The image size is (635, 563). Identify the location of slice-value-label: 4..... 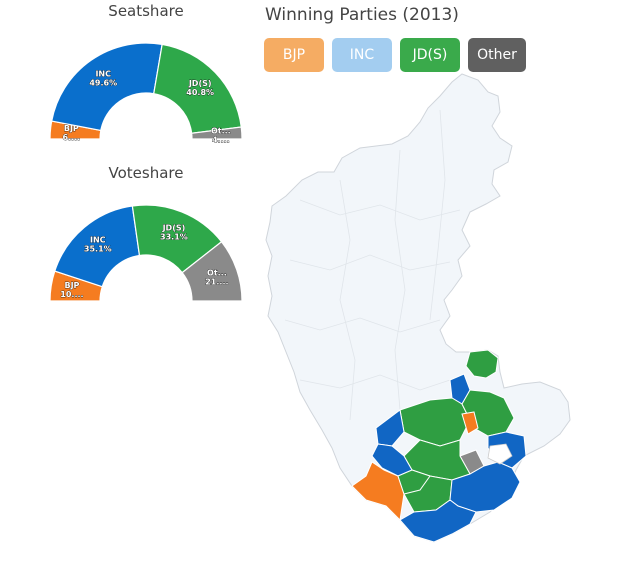
(221, 139).